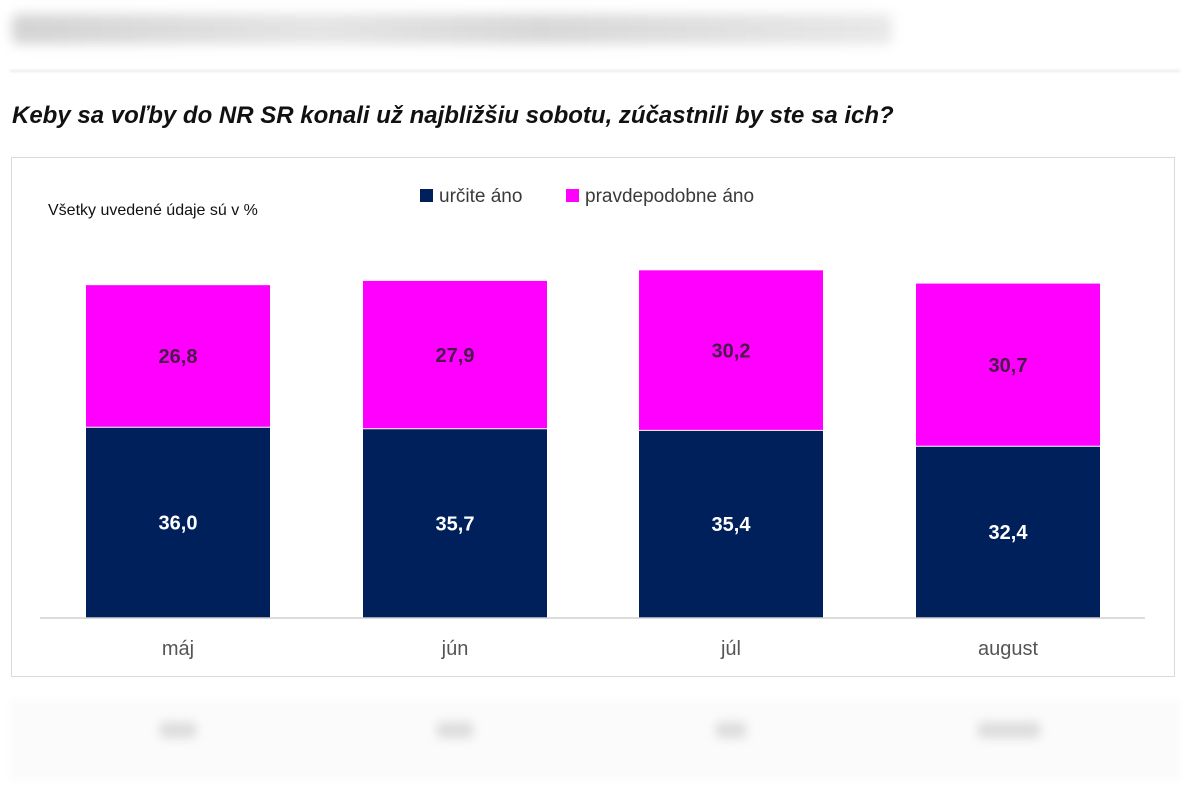  Describe the element at coordinates (1008, 649) in the screenshot. I see `x-tick-label-4: august` at that location.